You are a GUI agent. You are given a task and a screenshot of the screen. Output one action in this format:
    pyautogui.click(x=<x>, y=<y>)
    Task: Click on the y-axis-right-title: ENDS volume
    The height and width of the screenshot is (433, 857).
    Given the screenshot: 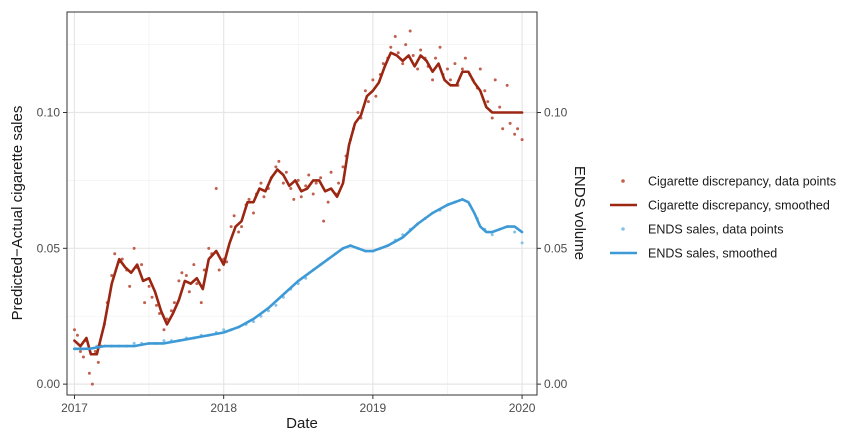 What is the action you would take?
    pyautogui.click(x=579, y=213)
    